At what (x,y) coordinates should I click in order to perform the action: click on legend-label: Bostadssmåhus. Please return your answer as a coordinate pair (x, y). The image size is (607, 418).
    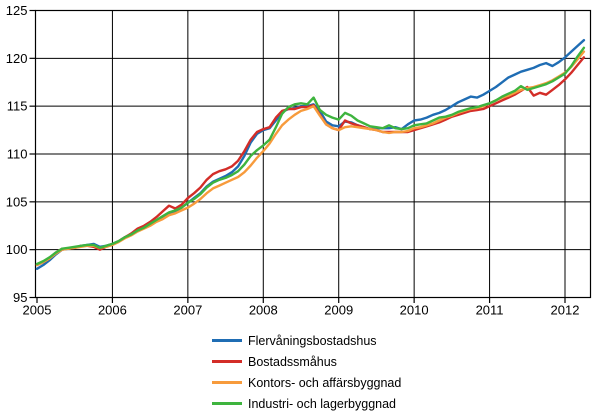
    Looking at the image, I should click on (292, 361).